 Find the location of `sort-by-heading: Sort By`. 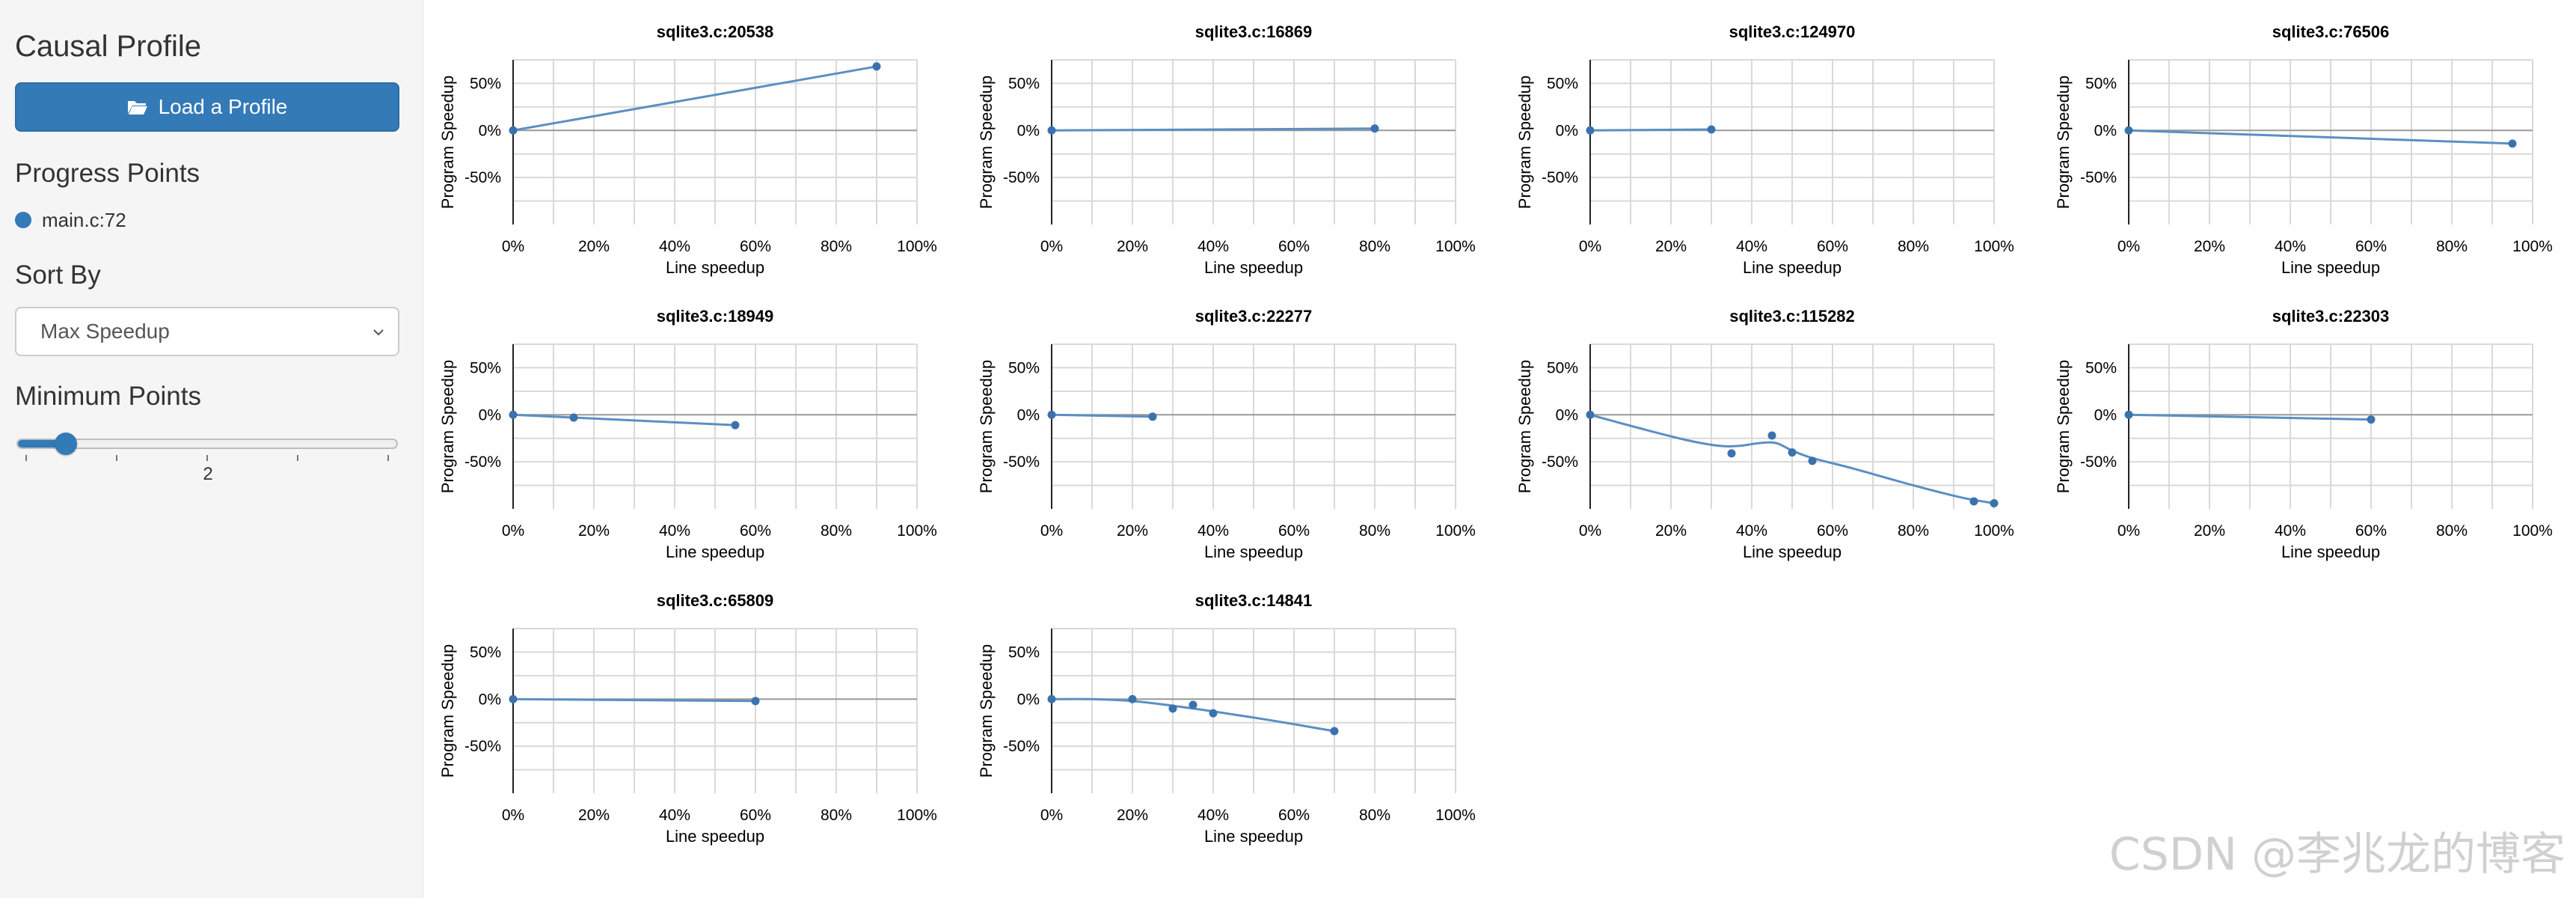

sort-by-heading: Sort By is located at coordinates (58, 275).